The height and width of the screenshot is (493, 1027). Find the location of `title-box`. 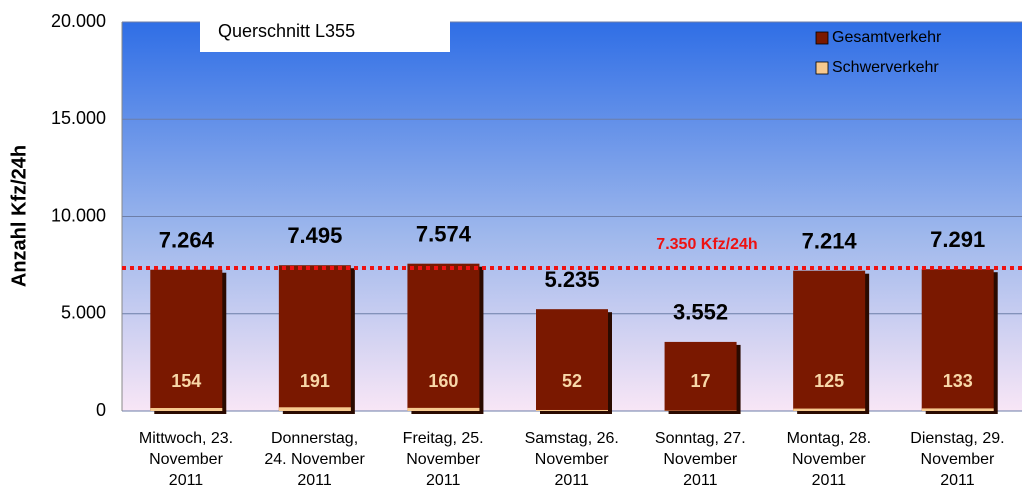

title-box is located at coordinates (325, 35).